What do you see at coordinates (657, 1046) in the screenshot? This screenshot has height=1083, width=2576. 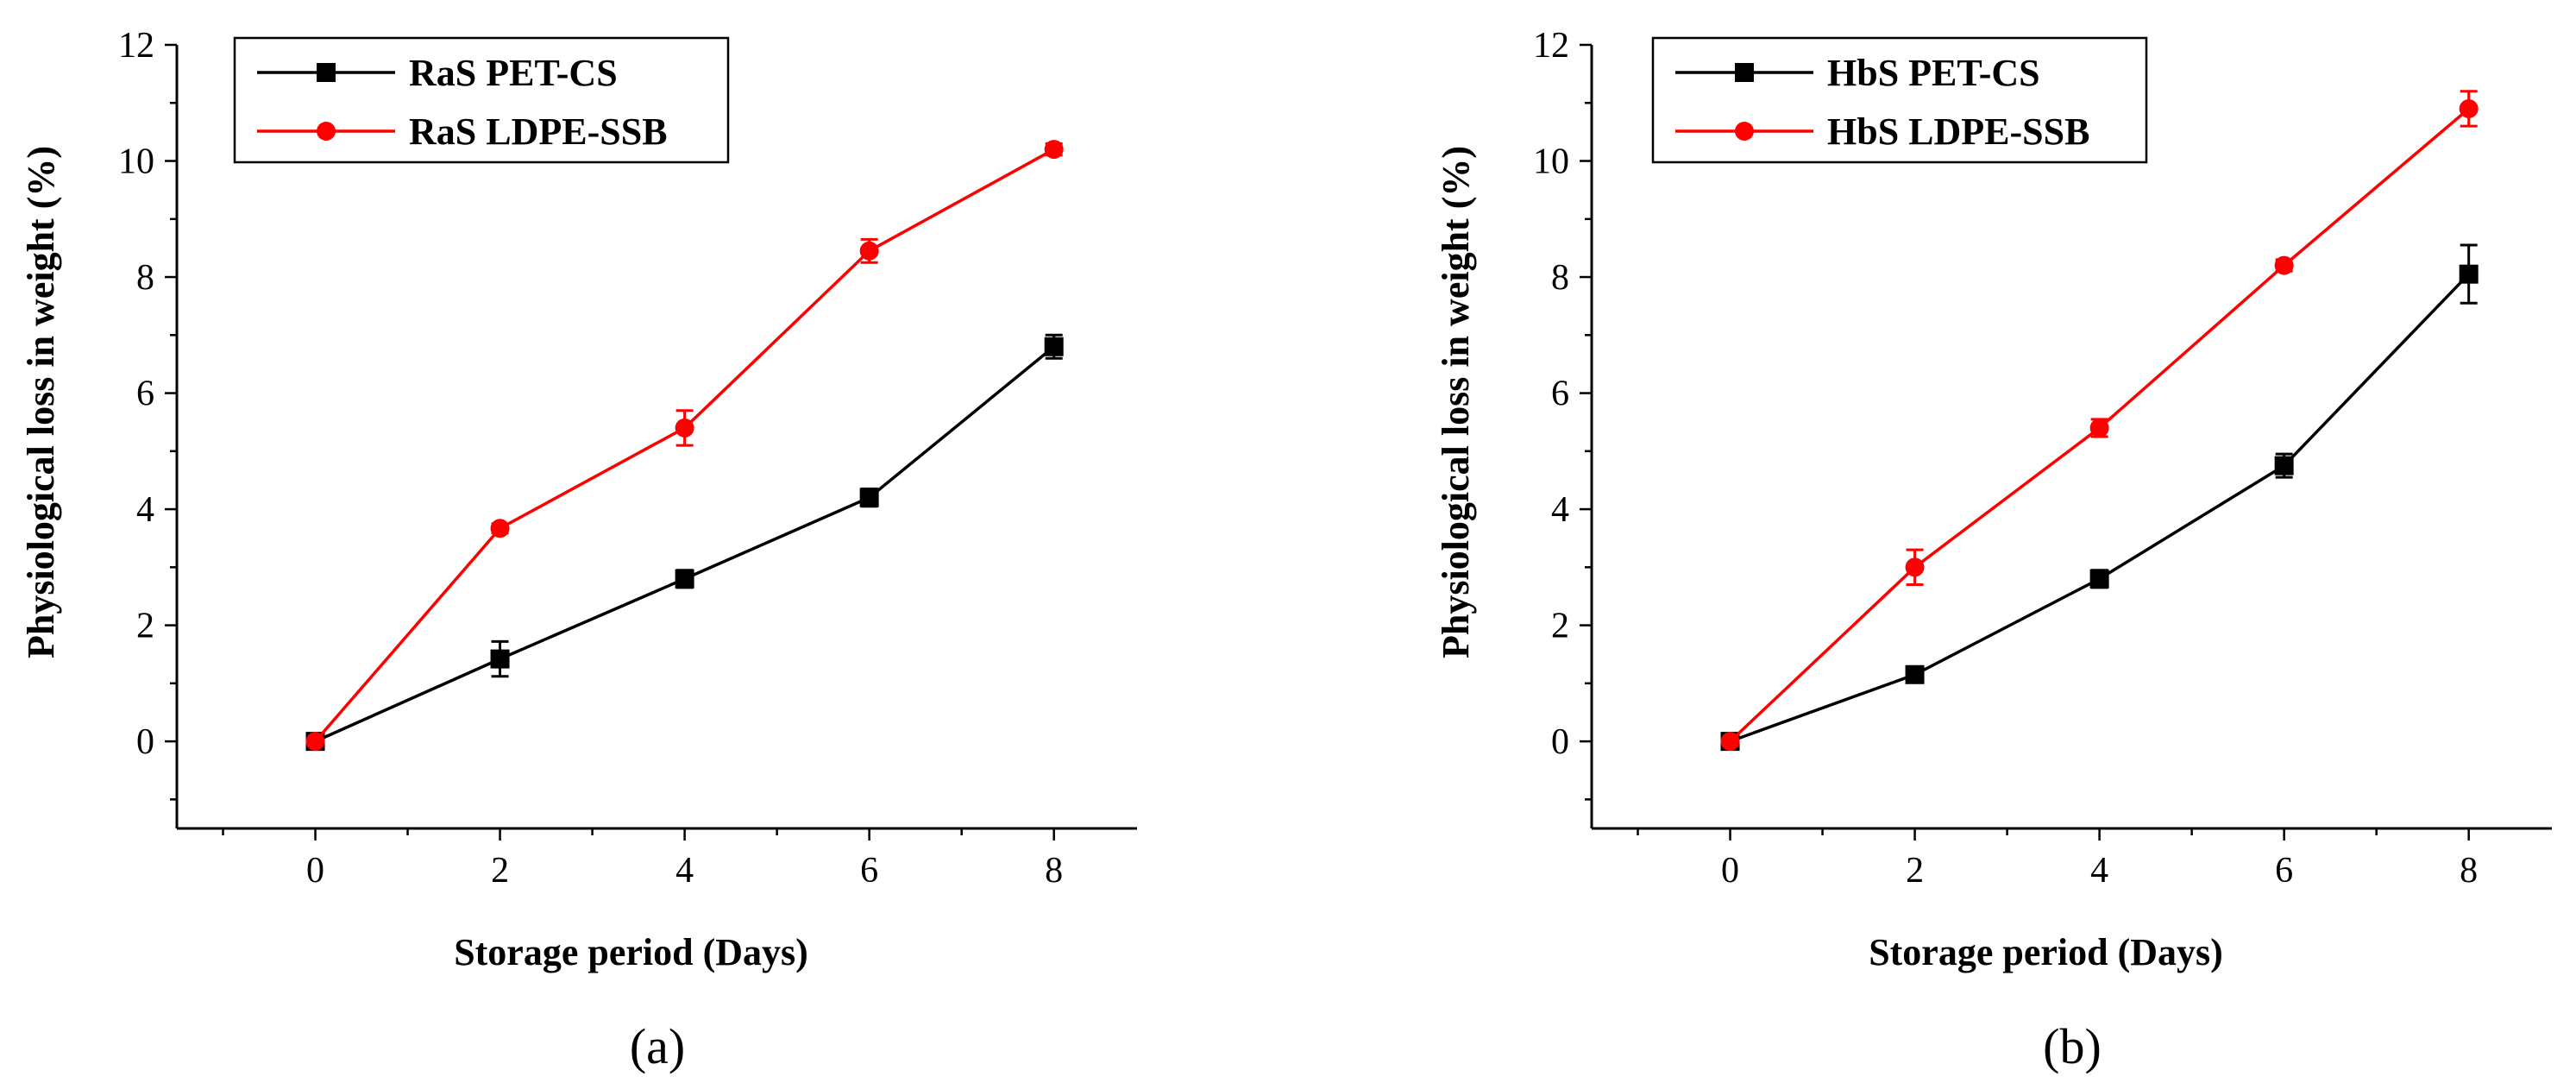 I see `panel-label: (a)` at bounding box center [657, 1046].